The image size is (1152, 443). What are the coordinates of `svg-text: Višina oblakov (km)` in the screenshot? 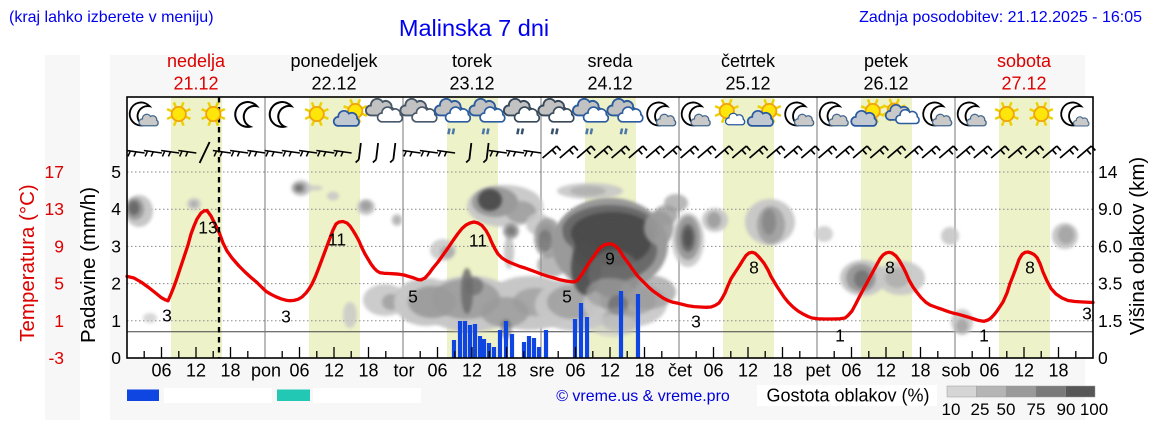 It's located at (1137, 246).